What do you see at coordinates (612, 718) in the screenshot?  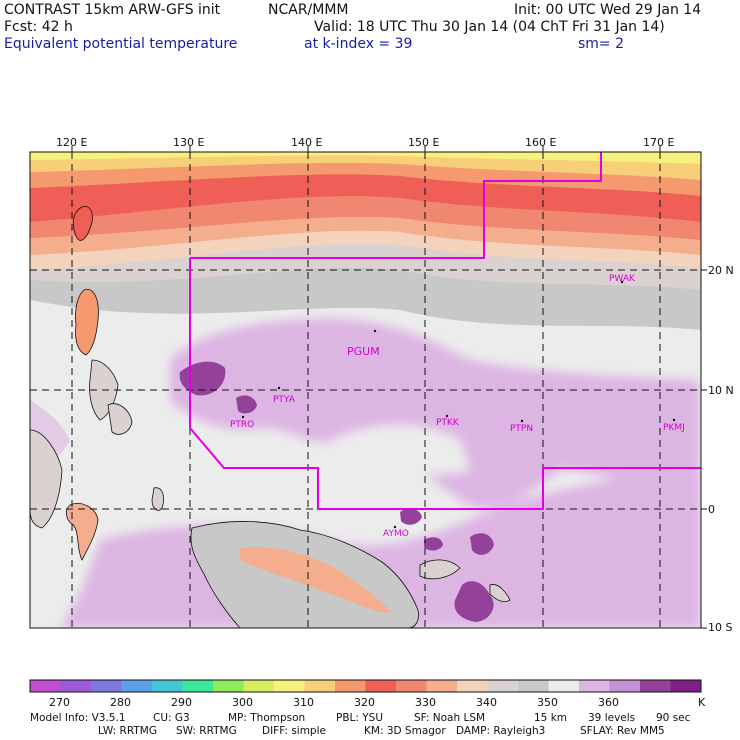 I see `footer-levels: 39 levels` at bounding box center [612, 718].